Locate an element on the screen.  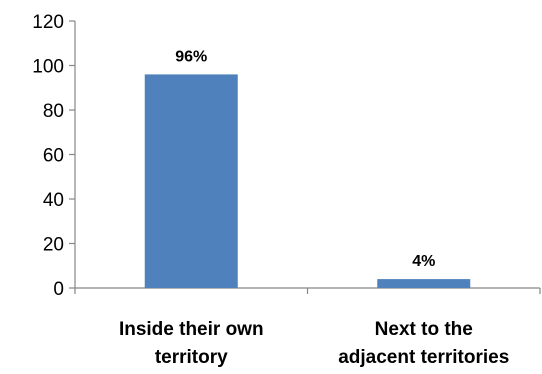
y-axis: 0 20 40 60 80 100 120 is located at coordinates (54, 156).